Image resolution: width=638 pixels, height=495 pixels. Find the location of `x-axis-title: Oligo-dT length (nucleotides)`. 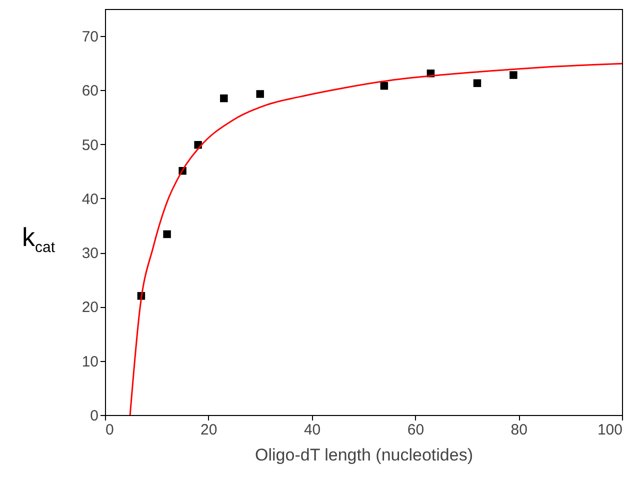

x-axis-title: Oligo-dT length (nucleotides) is located at coordinates (364, 455).